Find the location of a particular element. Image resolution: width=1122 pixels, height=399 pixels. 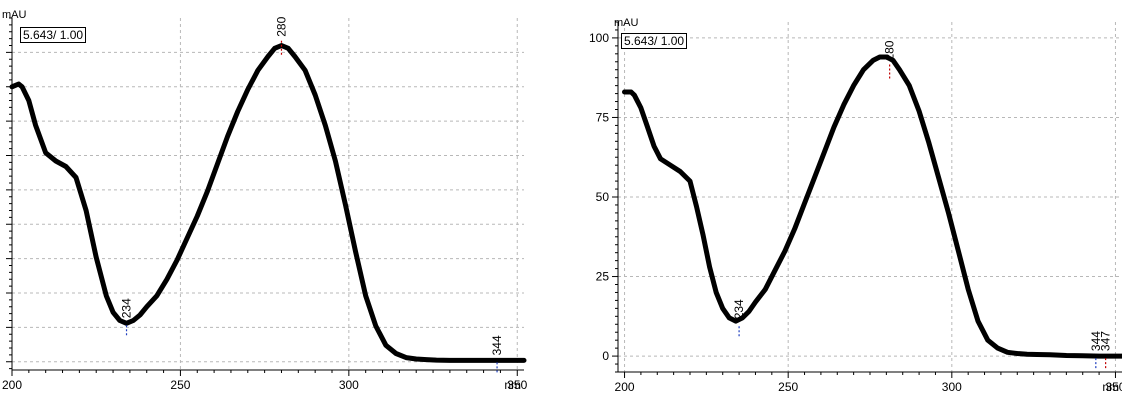

y-tick-label: 75 is located at coordinates (603, 117).